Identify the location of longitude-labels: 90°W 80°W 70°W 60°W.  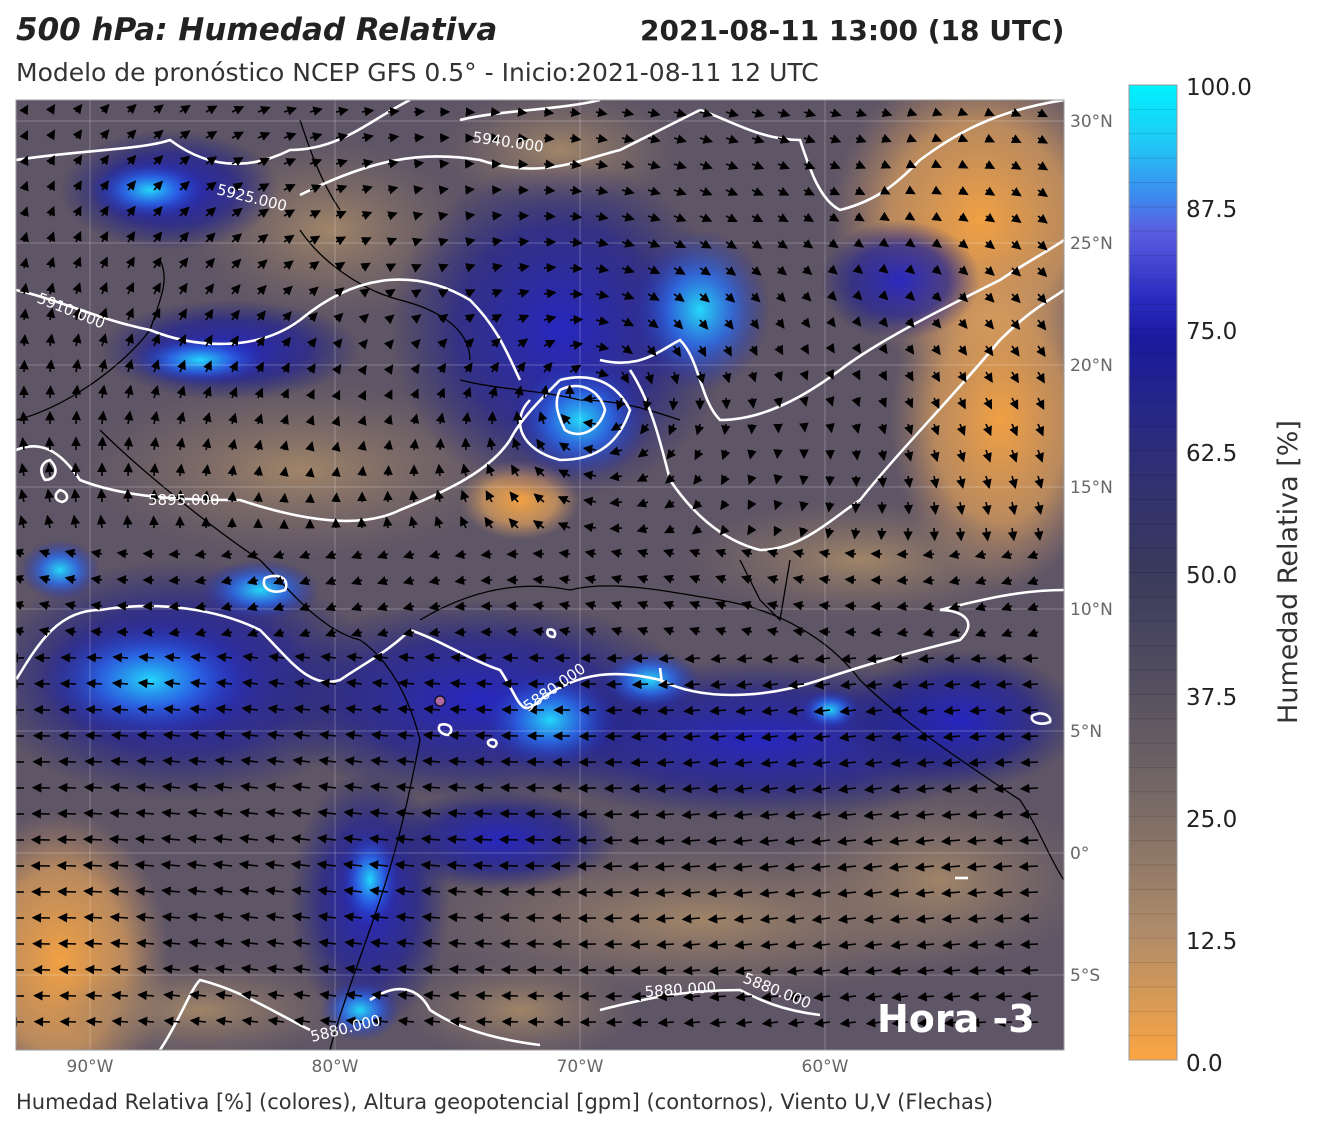
(458, 1067).